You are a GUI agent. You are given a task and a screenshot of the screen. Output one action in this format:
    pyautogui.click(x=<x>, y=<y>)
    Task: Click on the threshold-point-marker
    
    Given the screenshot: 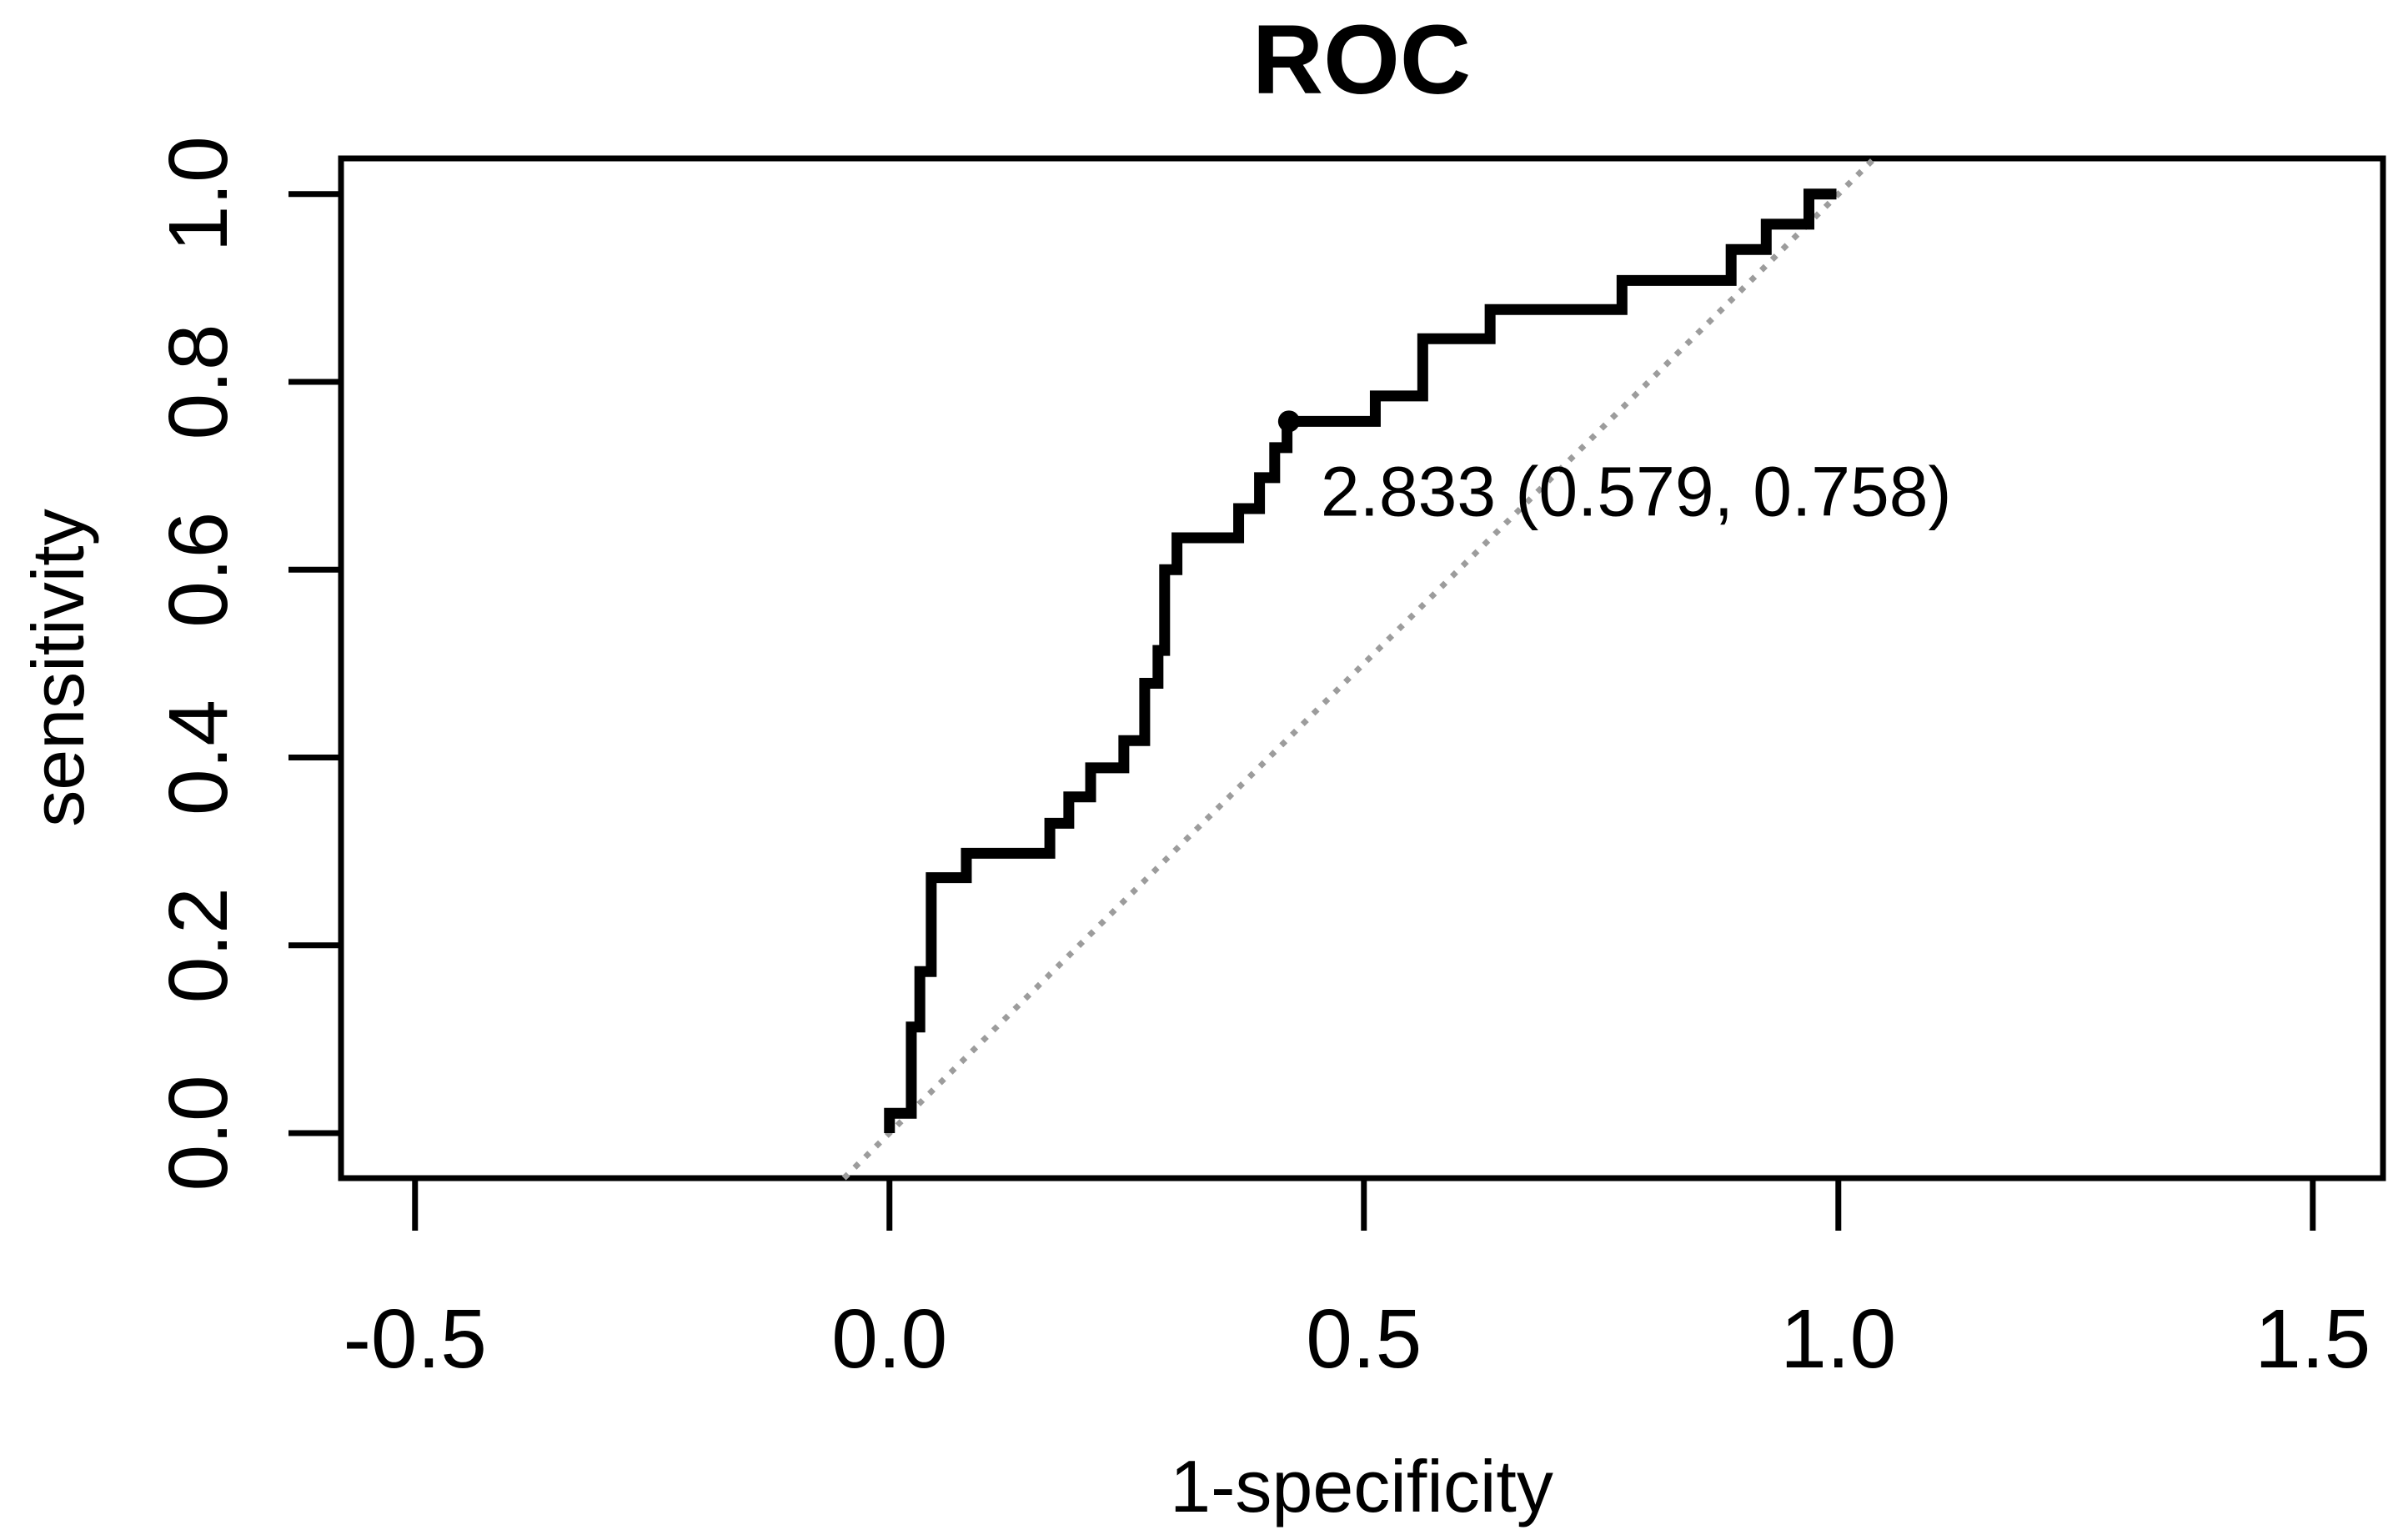 What is the action you would take?
    pyautogui.click(x=1288, y=422)
    